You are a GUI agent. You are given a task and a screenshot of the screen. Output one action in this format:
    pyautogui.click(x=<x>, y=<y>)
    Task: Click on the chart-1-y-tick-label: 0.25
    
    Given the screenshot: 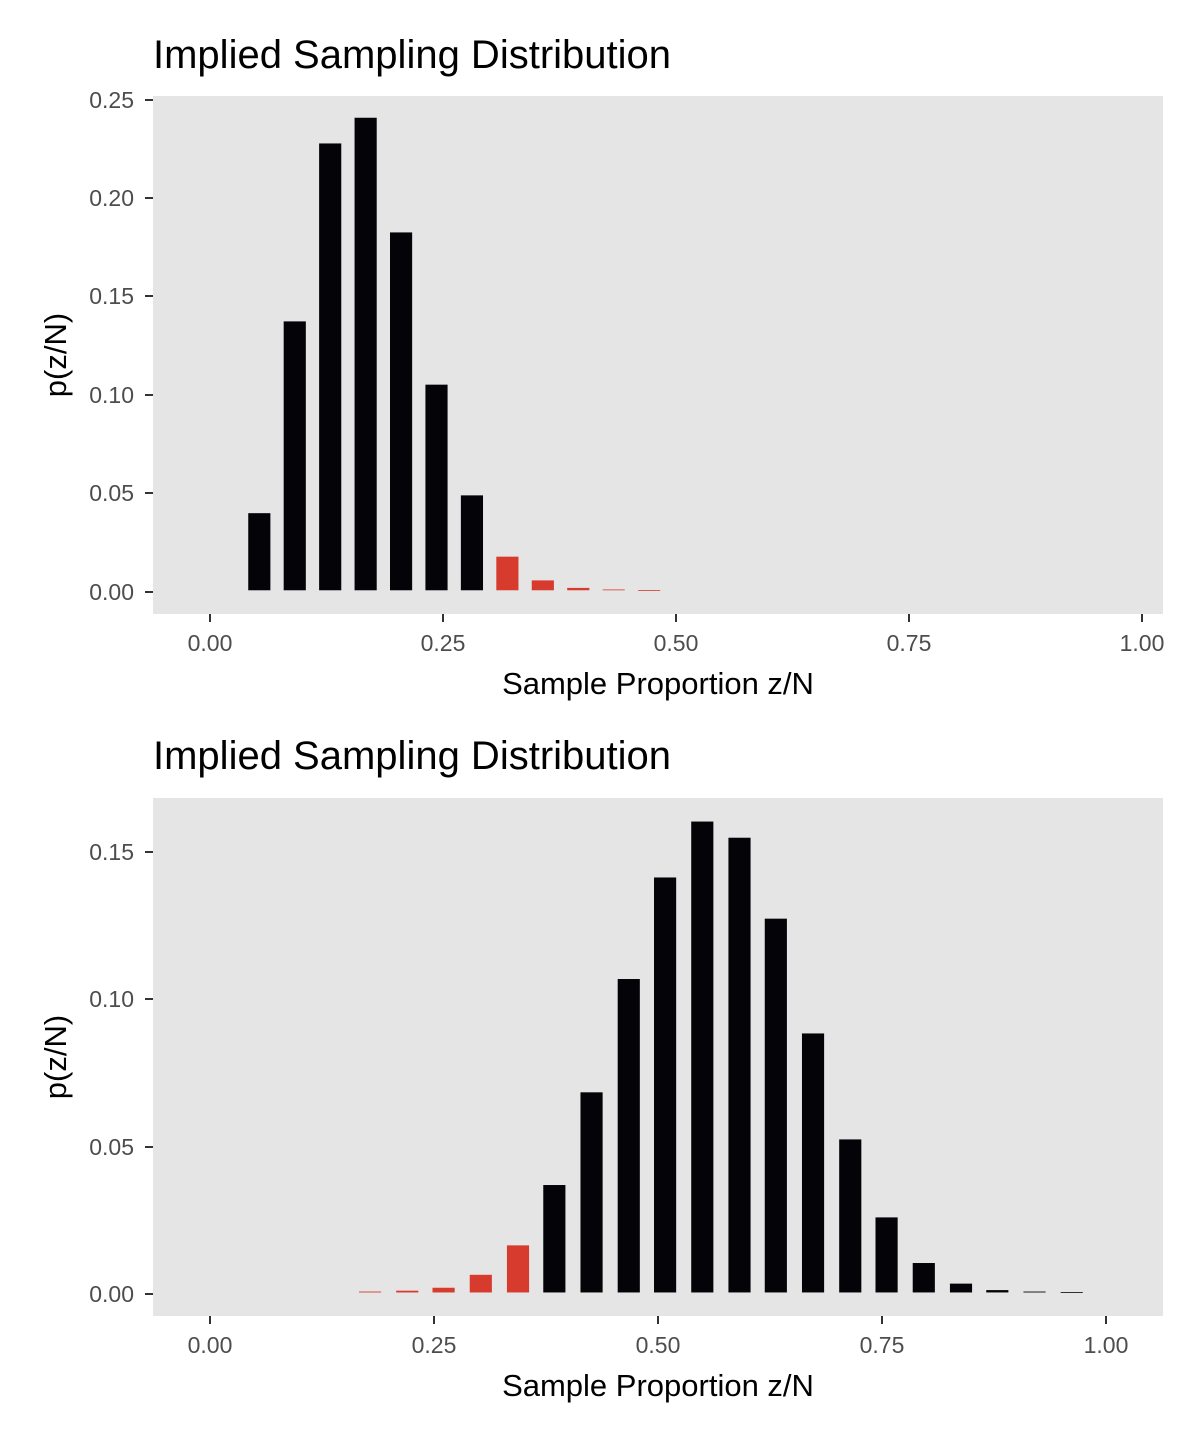 What is the action you would take?
    pyautogui.click(x=111, y=100)
    